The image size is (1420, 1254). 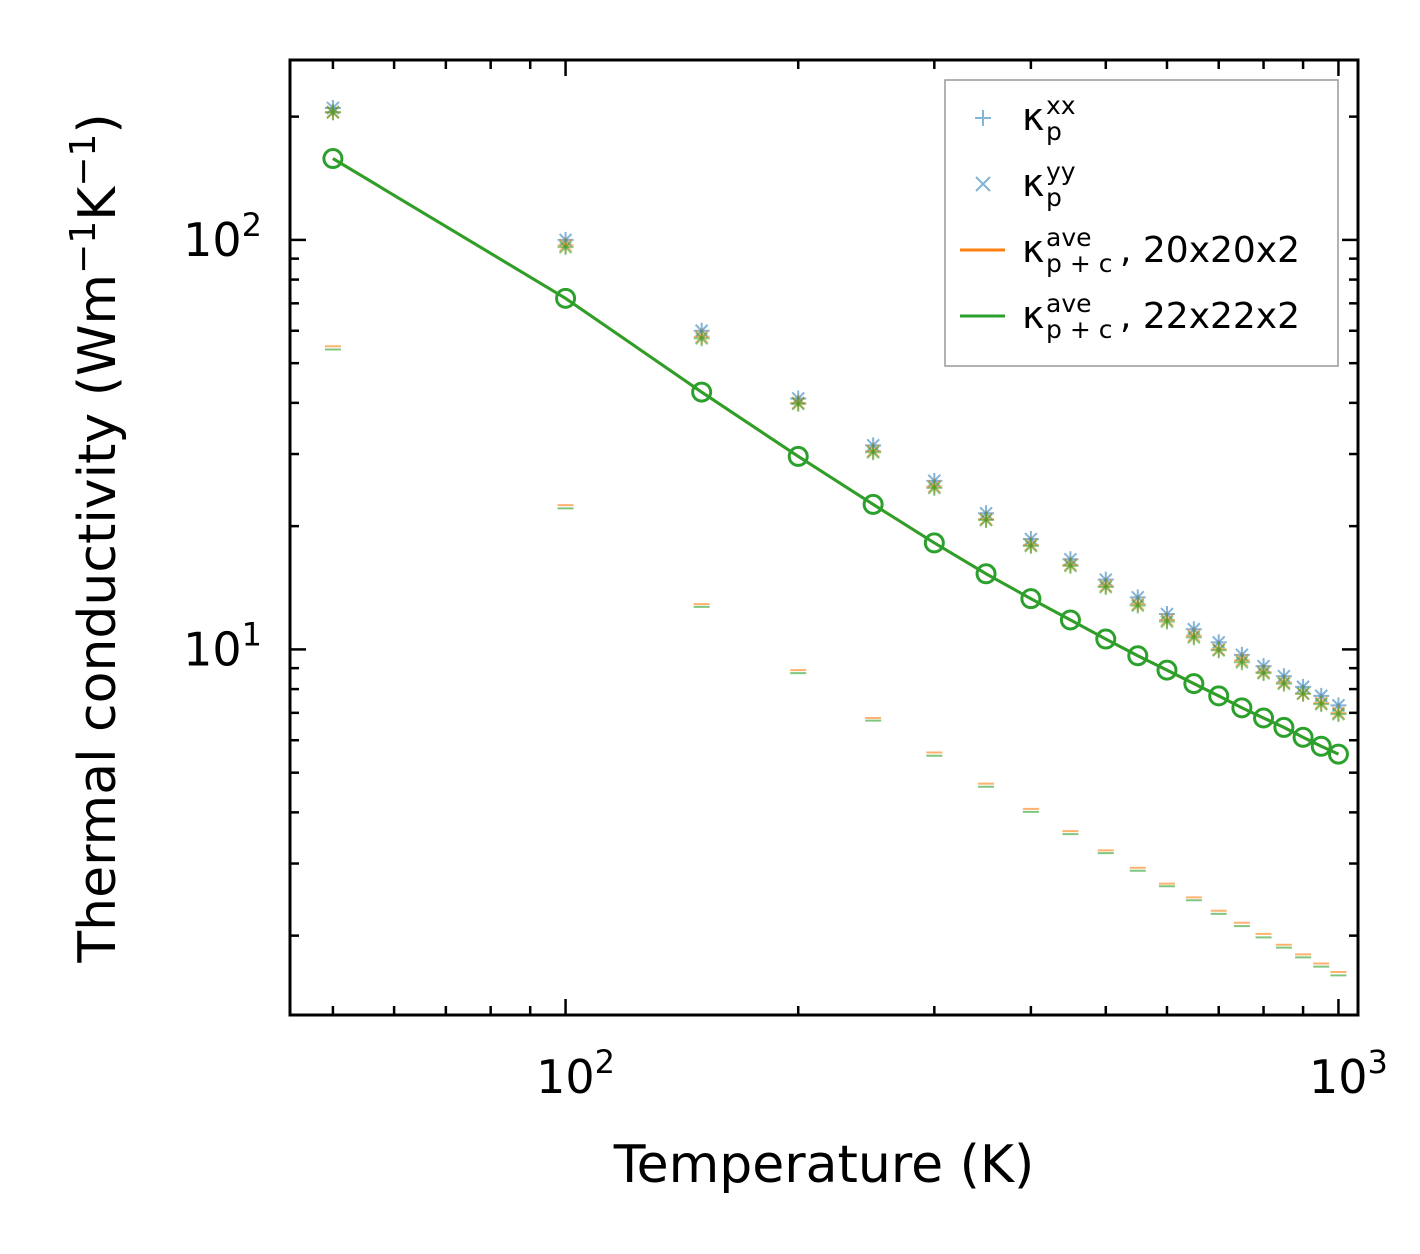 I want to click on x-tick-label: 10³, so click(x=1348, y=1073).